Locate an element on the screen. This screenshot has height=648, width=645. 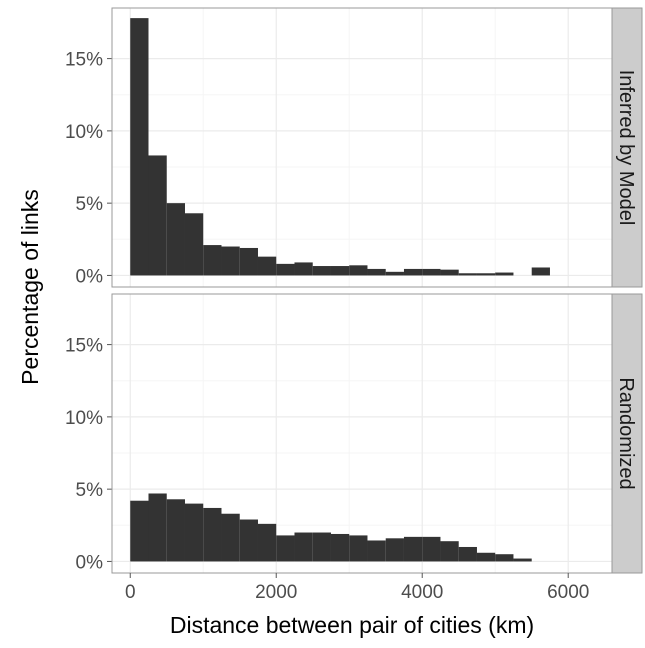
x-tick-label: 4000 is located at coordinates (422, 592).